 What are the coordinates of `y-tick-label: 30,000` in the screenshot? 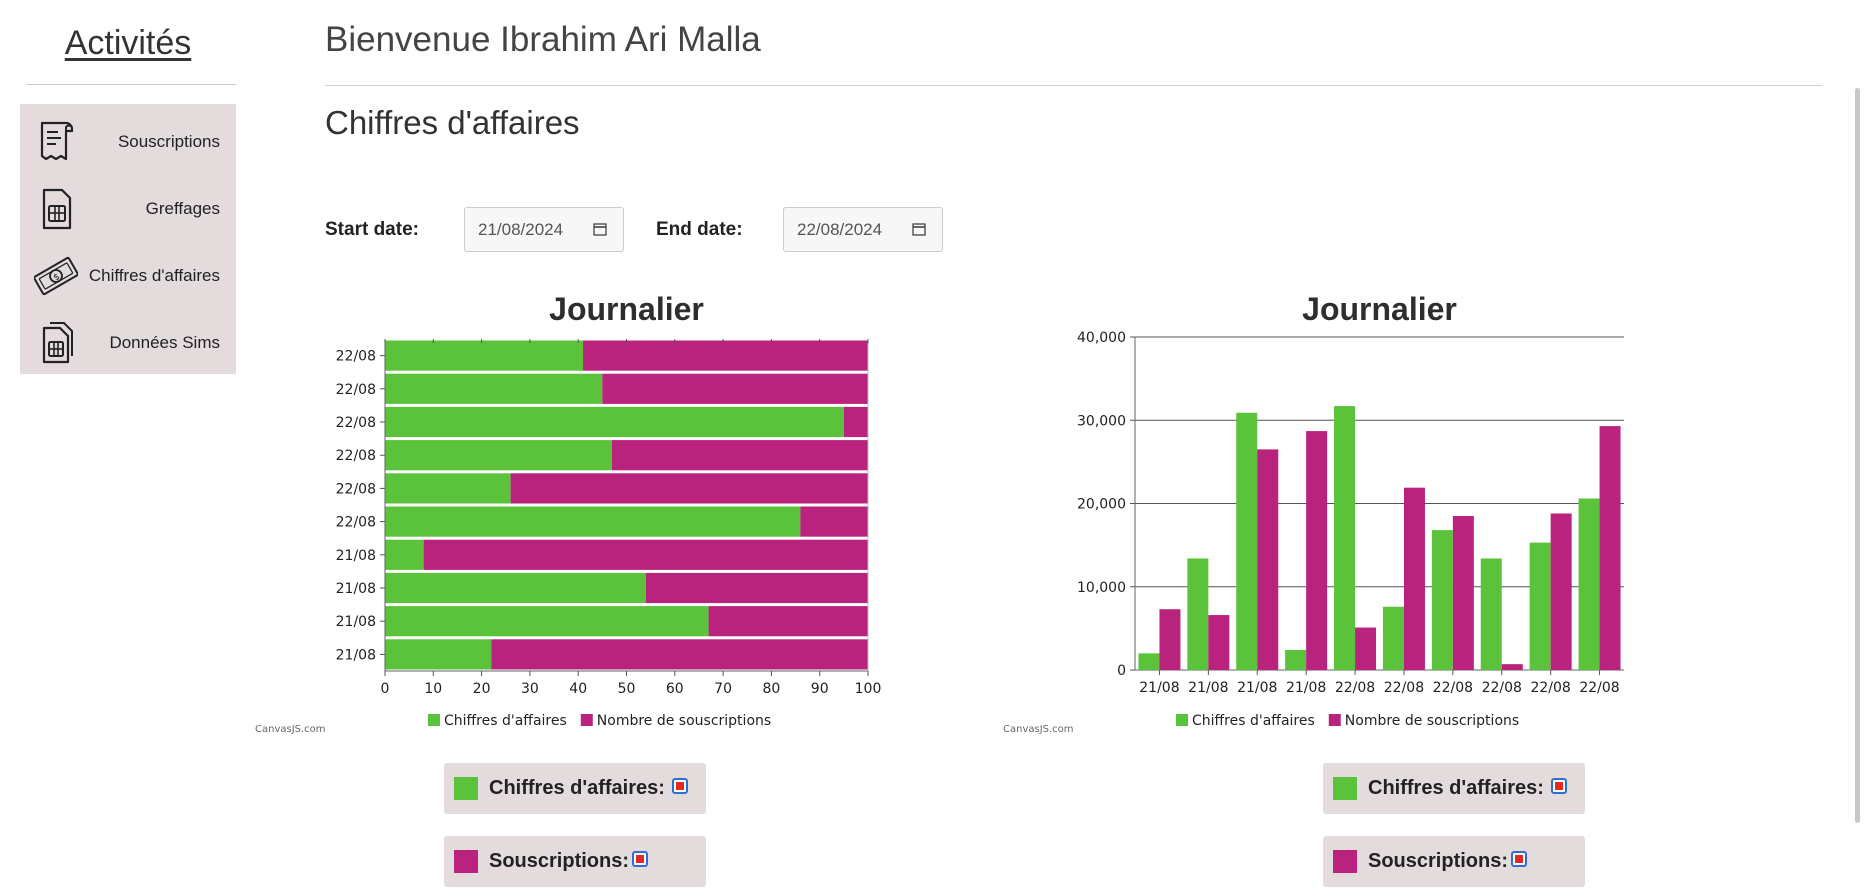 It's located at (1101, 421).